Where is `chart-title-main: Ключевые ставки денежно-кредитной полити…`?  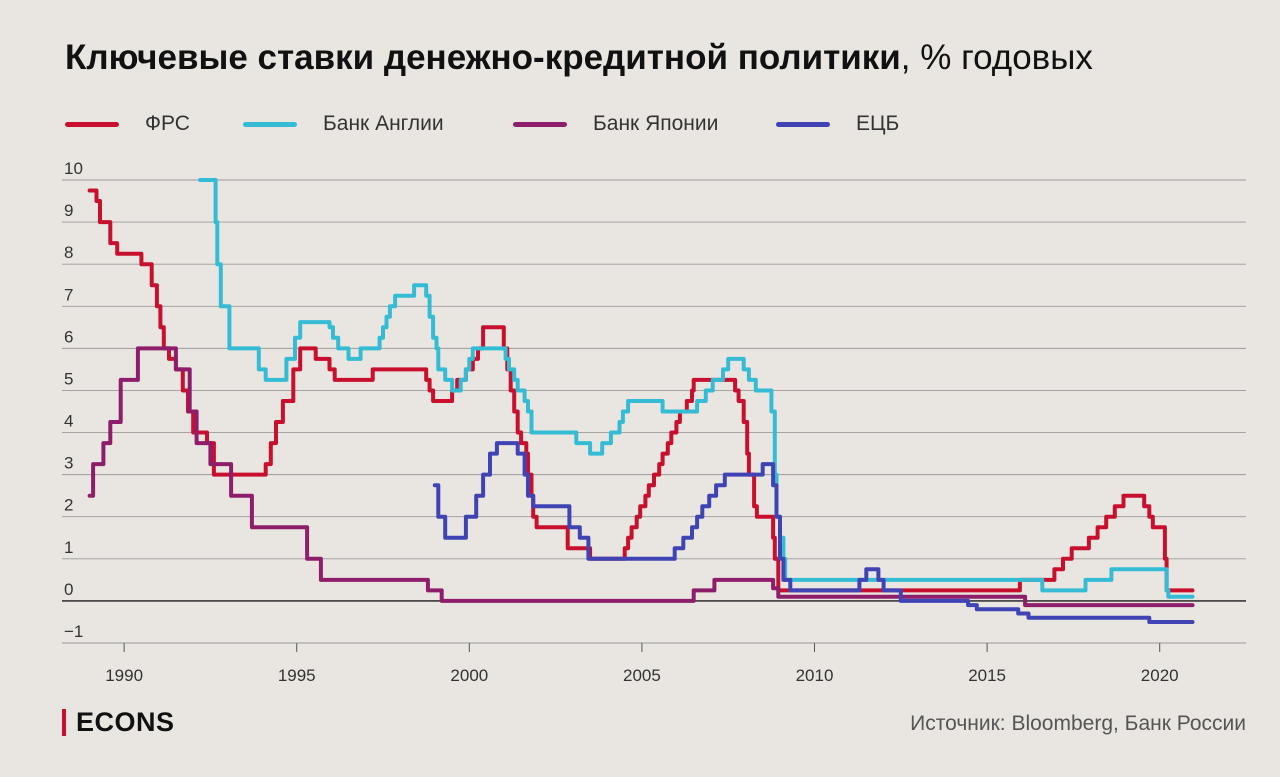 chart-title-main: Ключевые ставки денежно-кредитной полити… is located at coordinates (483, 57).